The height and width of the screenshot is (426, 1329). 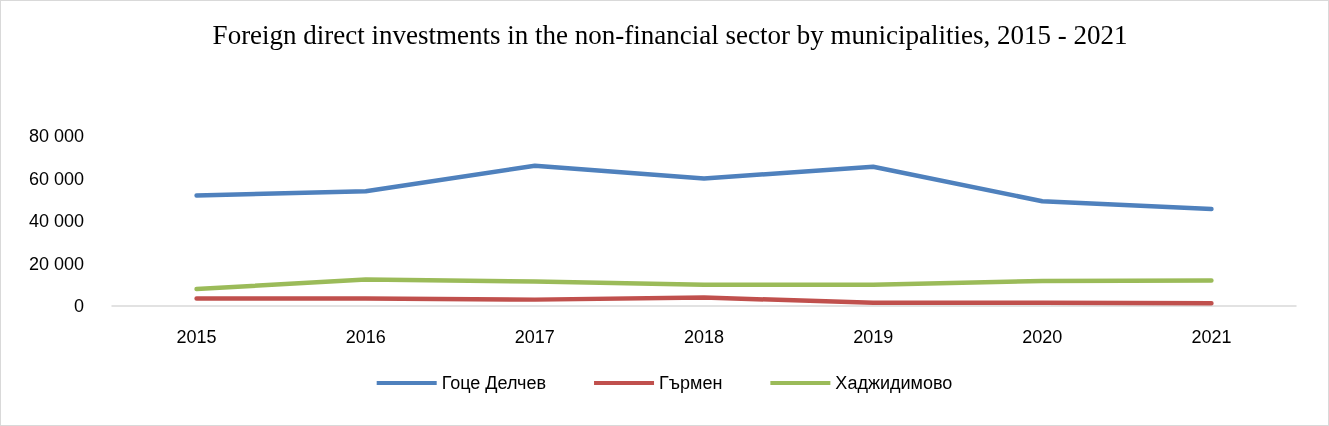 I want to click on x-tick-label: 2021, so click(x=1211, y=337).